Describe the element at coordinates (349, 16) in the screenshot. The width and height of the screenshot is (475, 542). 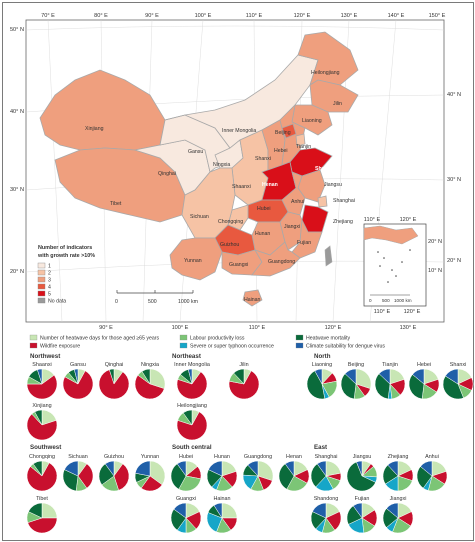
I see `lon-tick-top: 130° E` at that location.